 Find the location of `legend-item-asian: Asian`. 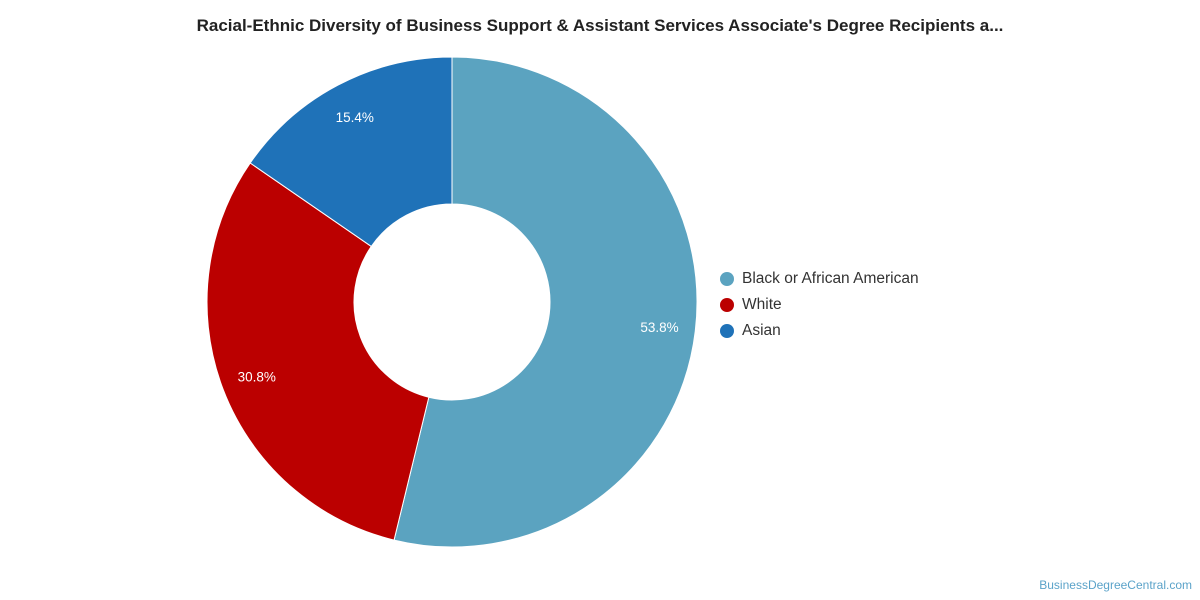

legend-item-asian: Asian is located at coordinates (819, 331).